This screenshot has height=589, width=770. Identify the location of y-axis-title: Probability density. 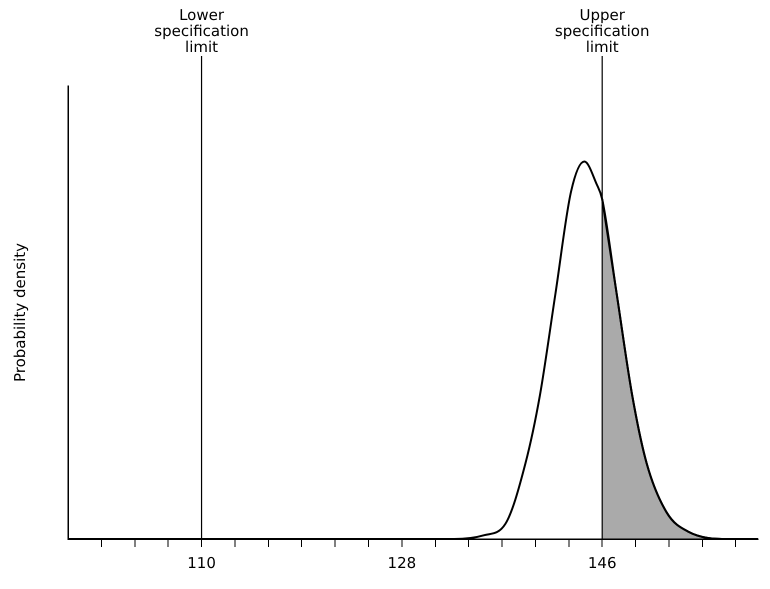
(19, 312).